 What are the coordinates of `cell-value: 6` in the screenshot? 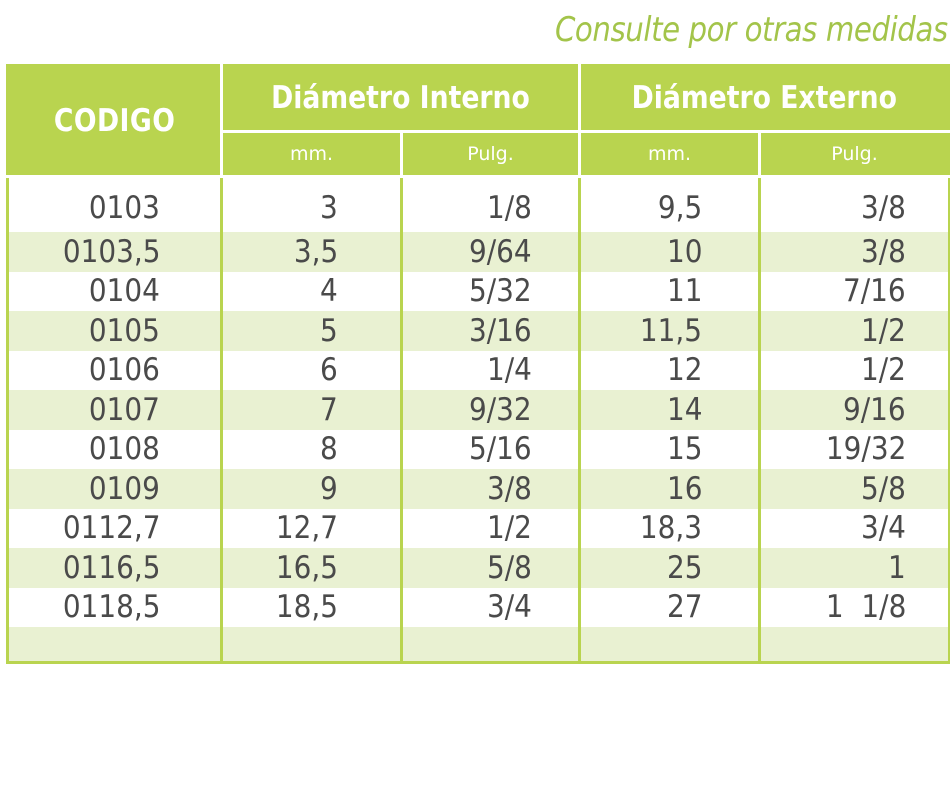 It's located at (329, 370).